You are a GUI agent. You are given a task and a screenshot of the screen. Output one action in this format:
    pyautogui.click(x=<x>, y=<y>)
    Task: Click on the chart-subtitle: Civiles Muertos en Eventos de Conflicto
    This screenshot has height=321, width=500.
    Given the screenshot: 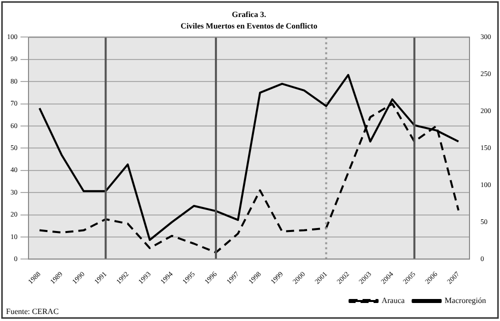 What is the action you would take?
    pyautogui.click(x=249, y=25)
    